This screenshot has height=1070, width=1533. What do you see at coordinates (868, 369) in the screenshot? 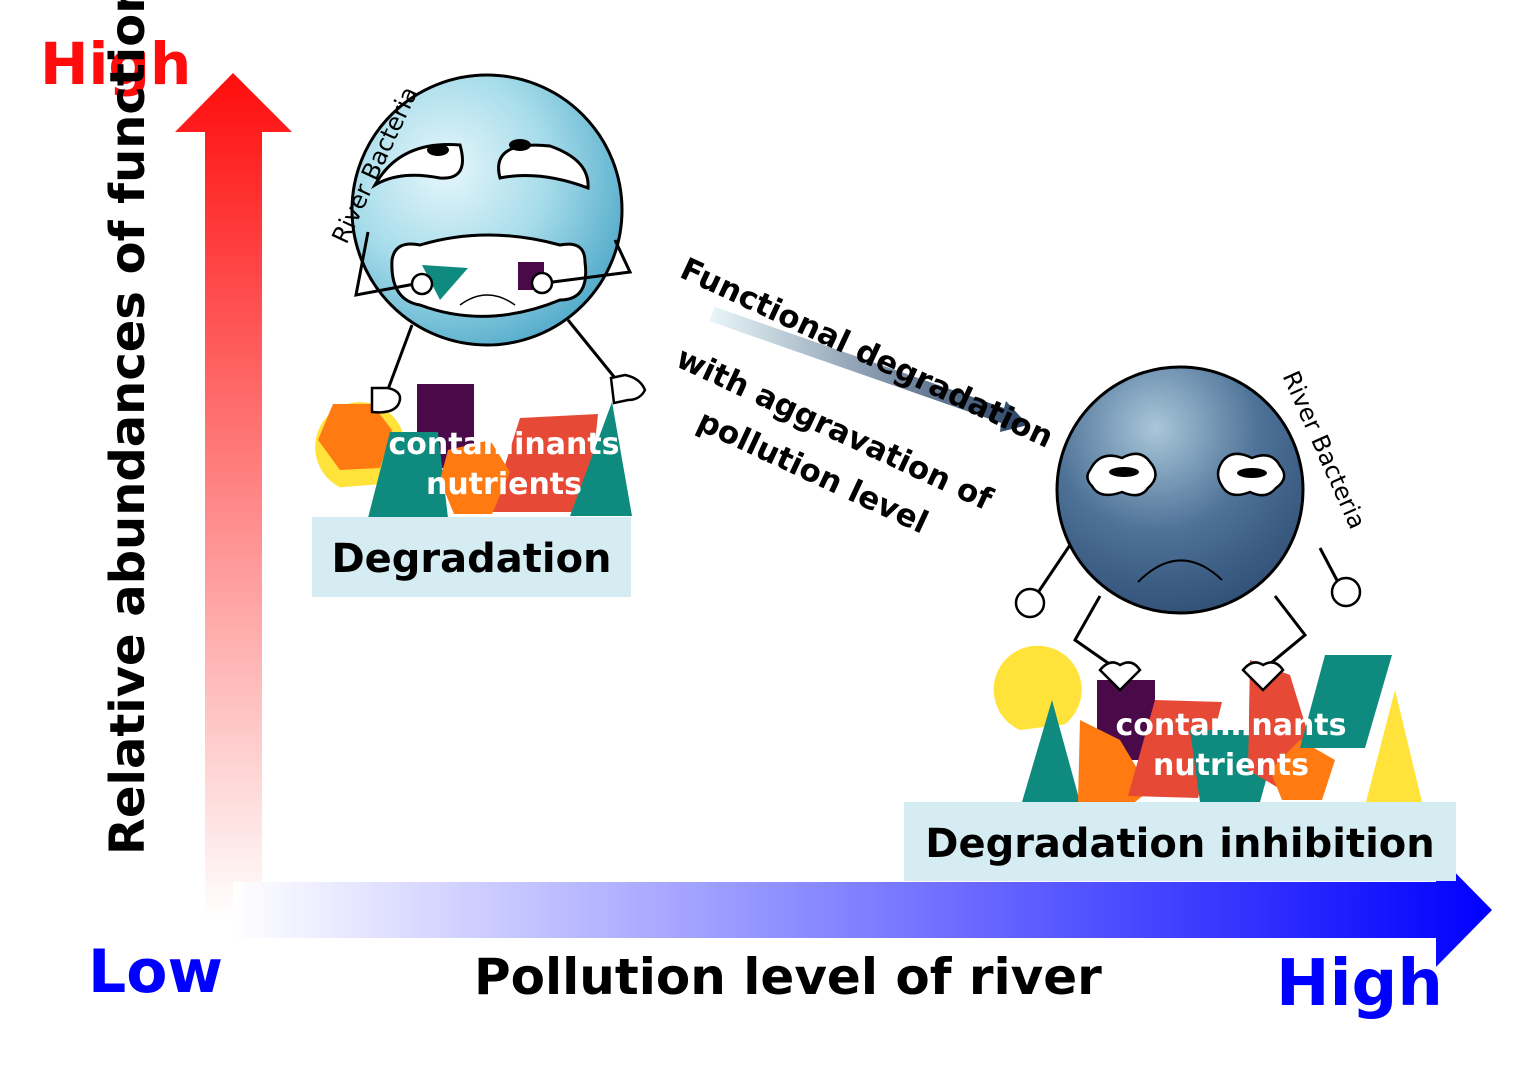
I see `transition-arrow` at bounding box center [868, 369].